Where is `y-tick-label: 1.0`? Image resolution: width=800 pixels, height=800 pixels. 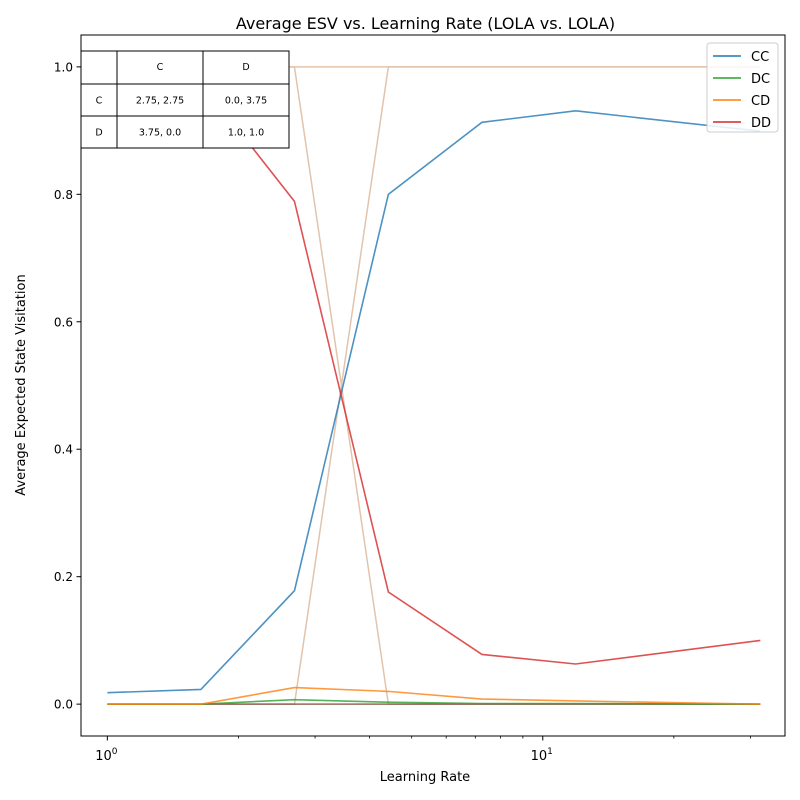
y-tick-label: 1.0 is located at coordinates (63, 67).